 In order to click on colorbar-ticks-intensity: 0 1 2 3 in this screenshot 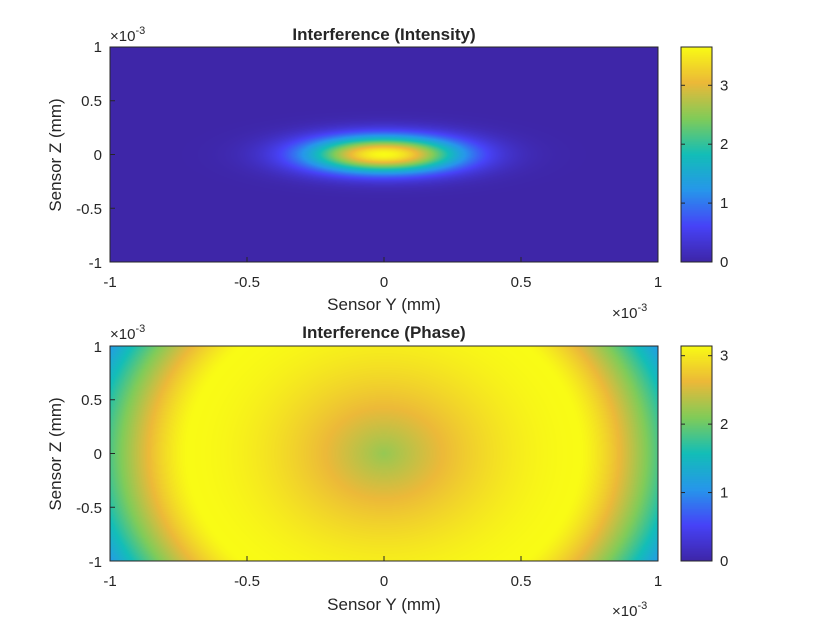, I will do `click(704, 174)`.